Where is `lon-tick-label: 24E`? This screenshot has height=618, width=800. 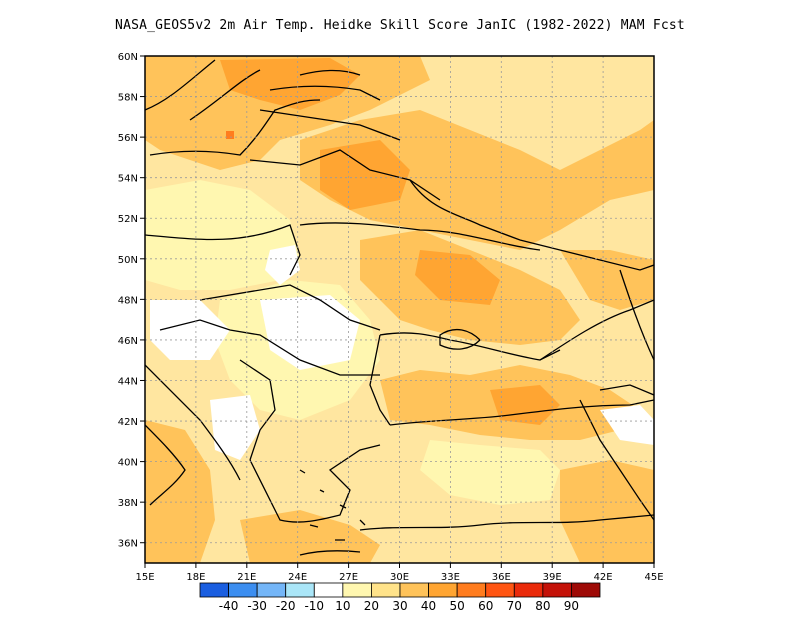 lon-tick-label: 24E is located at coordinates (297, 577).